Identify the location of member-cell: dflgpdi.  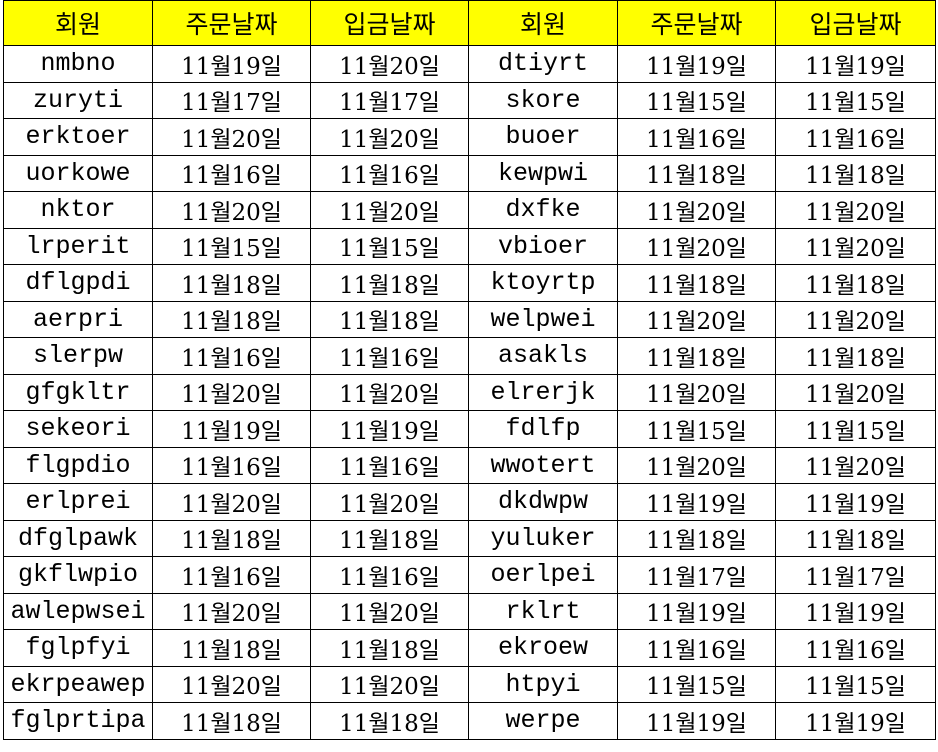
(78, 283).